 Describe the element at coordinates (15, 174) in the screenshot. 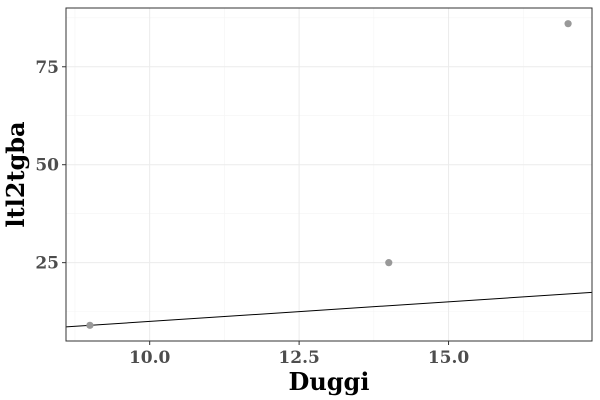

I see `y-axis-title: ltl2tgba` at that location.